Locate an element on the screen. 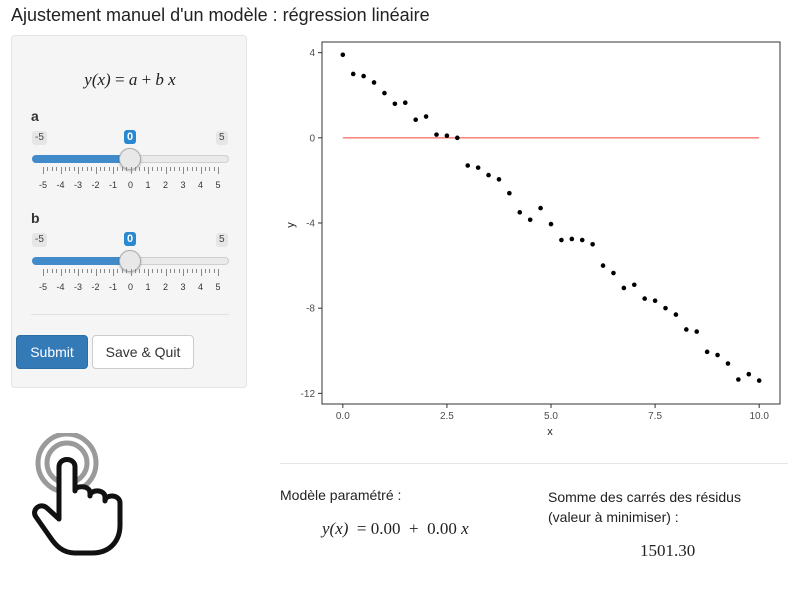  model-formula: y(x) = a + b x is located at coordinates (130, 80).